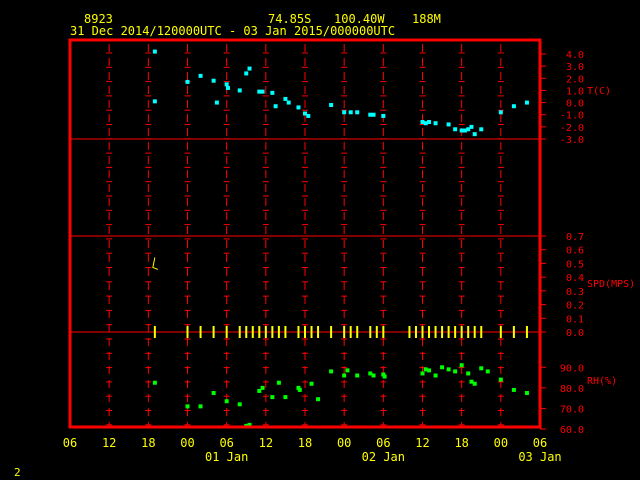 The width and height of the screenshot is (640, 480). Describe the element at coordinates (575, 251) in the screenshot. I see `y-tick-label: 0.6` at that location.